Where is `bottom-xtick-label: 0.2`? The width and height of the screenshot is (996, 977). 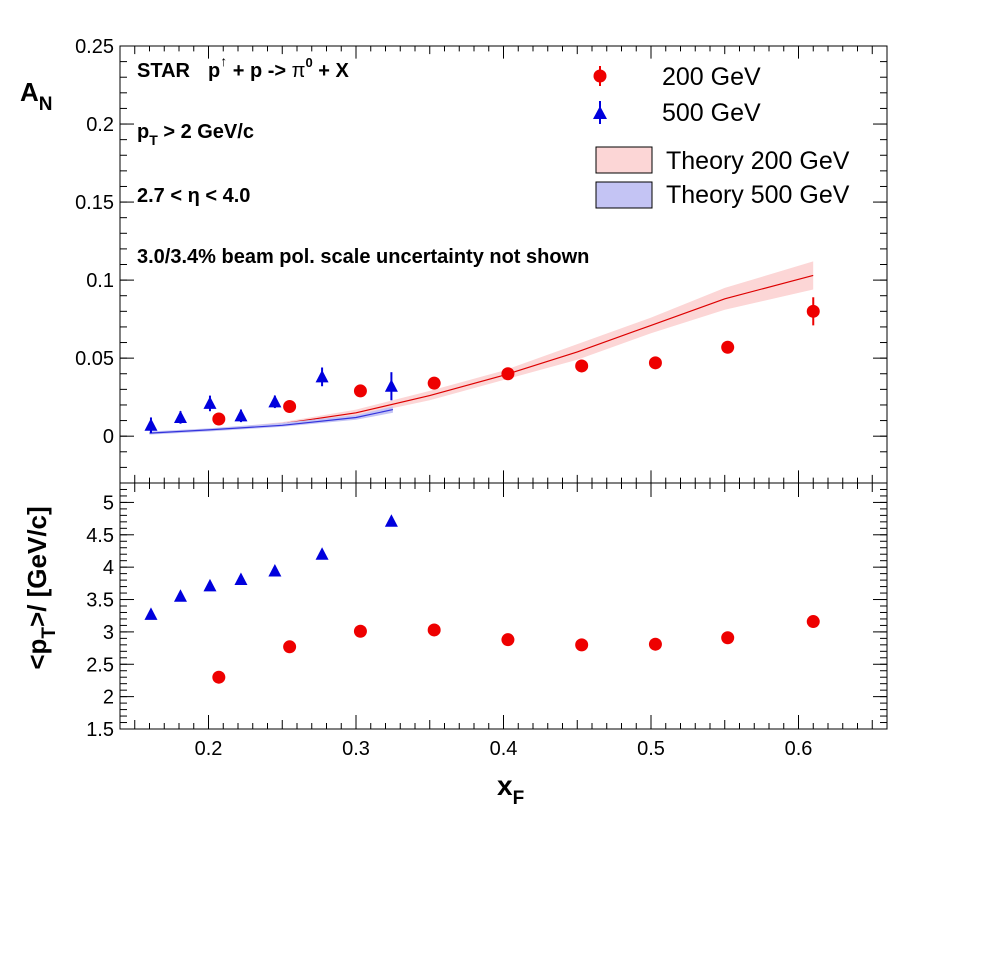
bottom-xtick-label: 0.2 is located at coordinates (209, 749).